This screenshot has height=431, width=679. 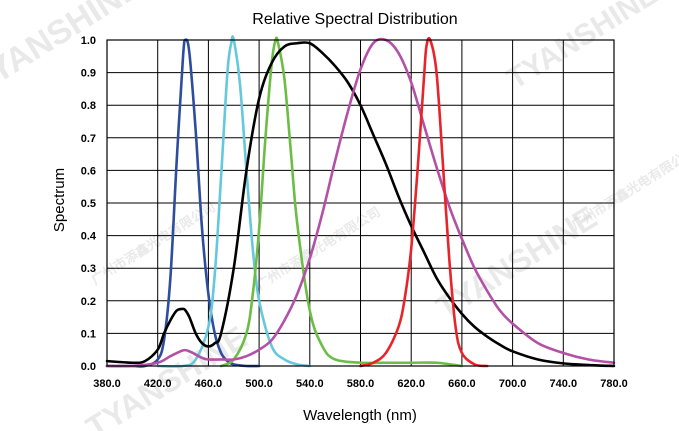 What do you see at coordinates (209, 384) in the screenshot?
I see `x-tick-label: 460.0` at bounding box center [209, 384].